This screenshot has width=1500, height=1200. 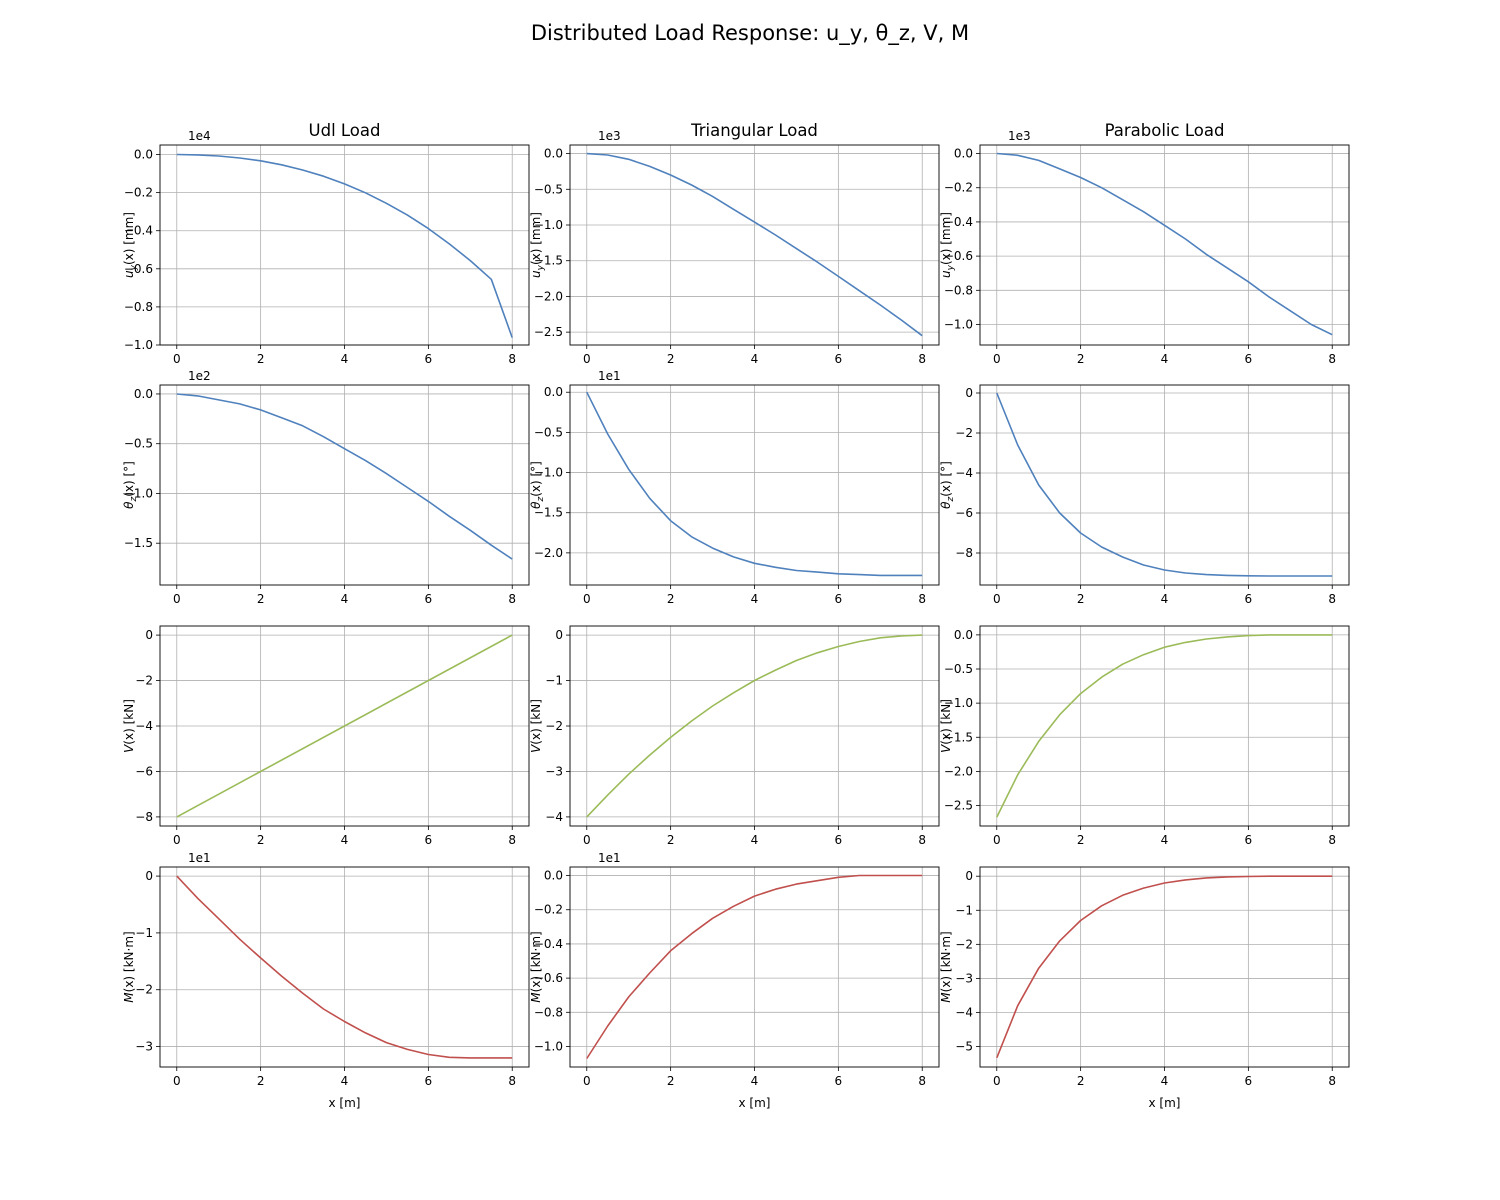 What do you see at coordinates (754, 130) in the screenshot?
I see `subplot-title: Triangular Load` at bounding box center [754, 130].